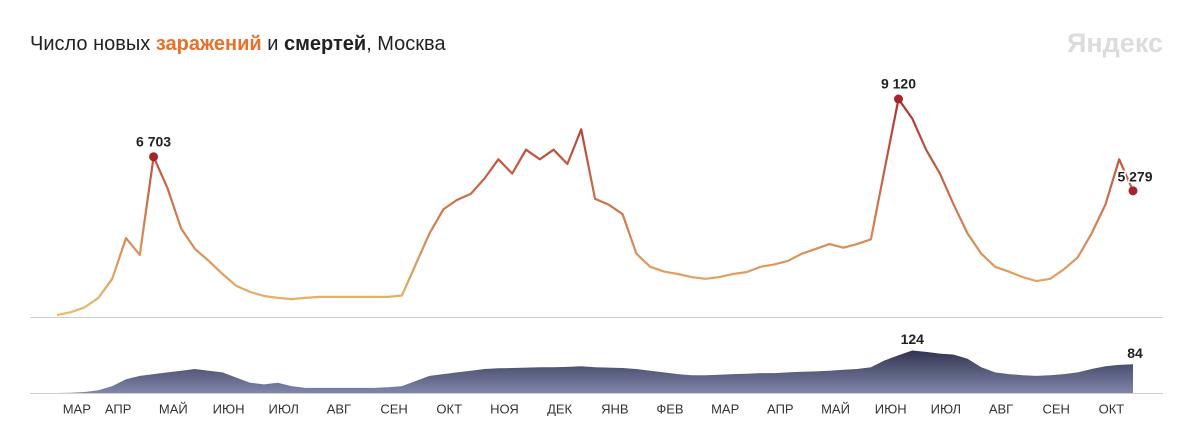  I want to click on value-label: 6 703, so click(153, 142).